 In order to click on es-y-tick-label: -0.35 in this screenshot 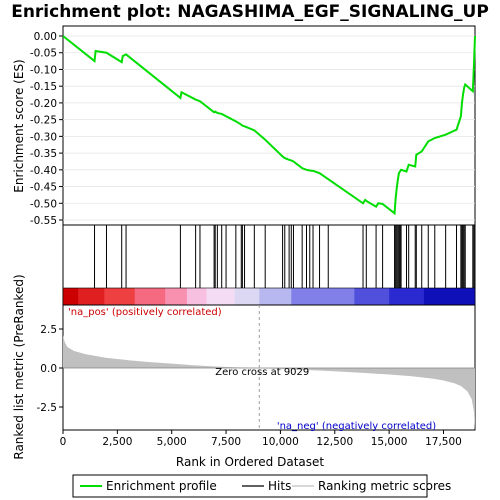, I will do `click(43, 154)`.